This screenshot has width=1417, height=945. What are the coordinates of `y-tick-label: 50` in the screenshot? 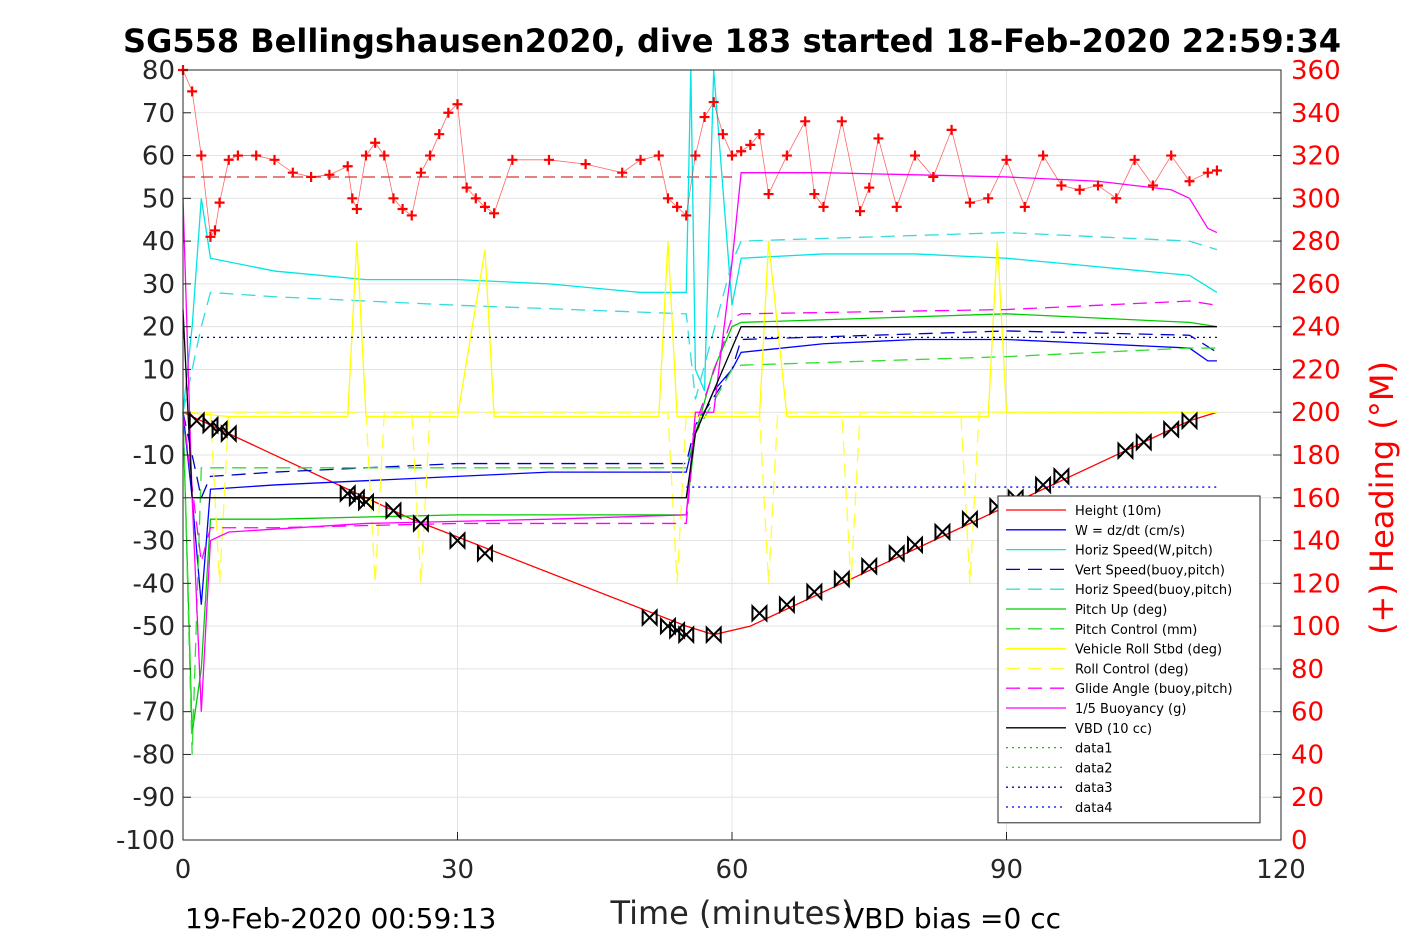 It's located at (158, 199).